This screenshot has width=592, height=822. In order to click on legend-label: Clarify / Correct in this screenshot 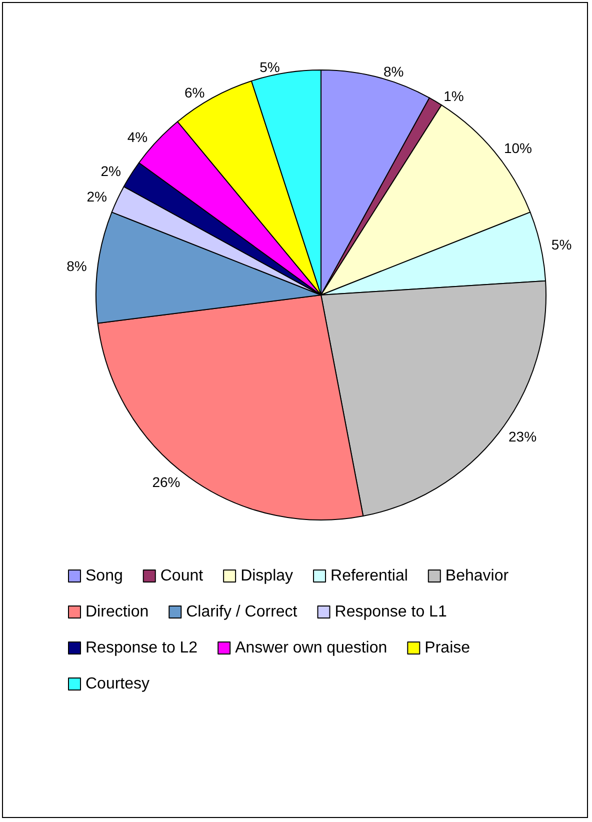, I will do `click(242, 612)`.